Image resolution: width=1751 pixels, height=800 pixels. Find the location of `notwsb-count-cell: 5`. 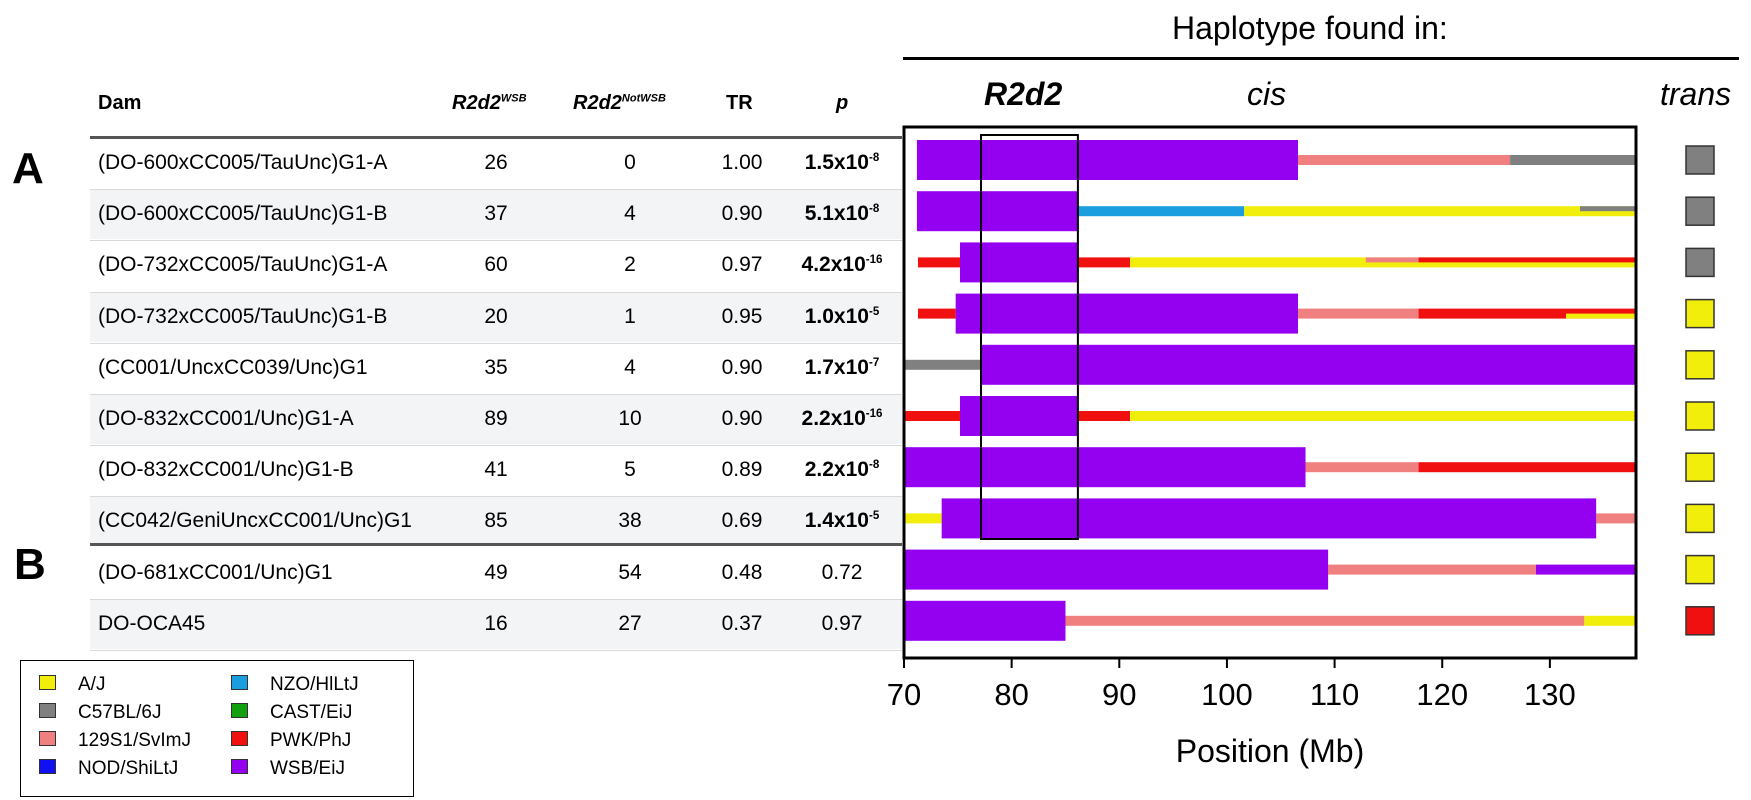

notwsb-count-cell: 5 is located at coordinates (630, 470).